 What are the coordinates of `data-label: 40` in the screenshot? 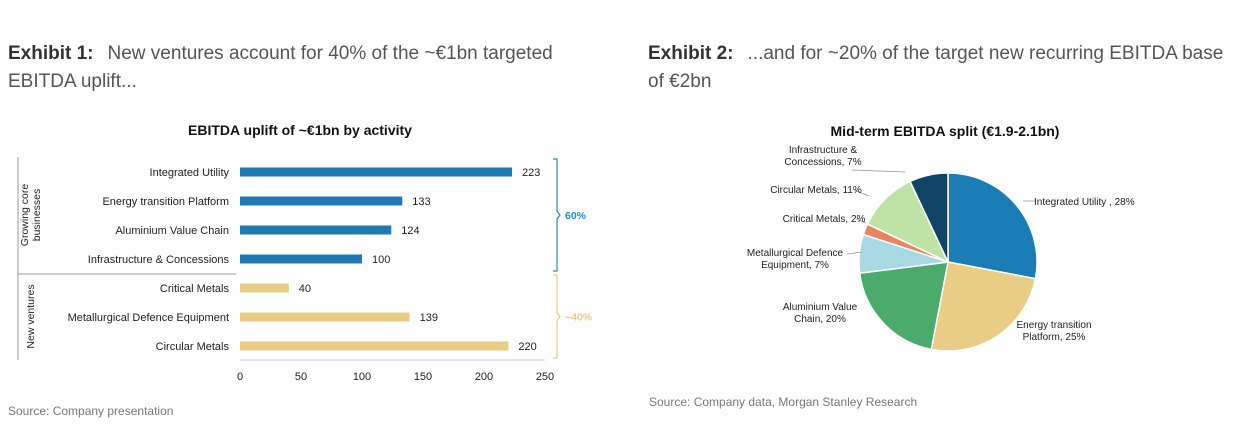 It's located at (305, 289).